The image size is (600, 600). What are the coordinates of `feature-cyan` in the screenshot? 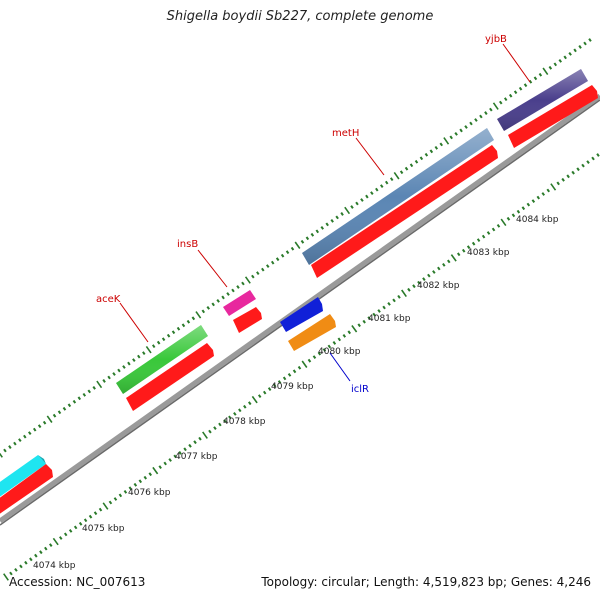 It's located at (23, 476).